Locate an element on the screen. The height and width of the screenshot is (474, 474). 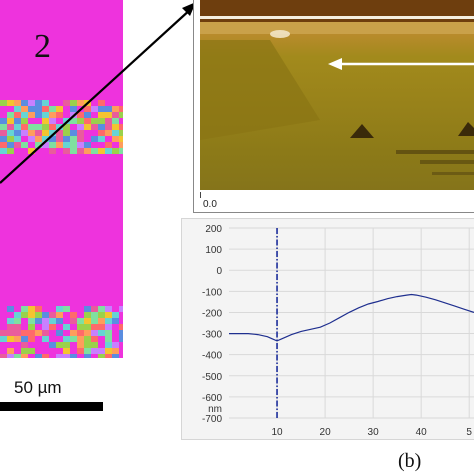
afm-bright-ledge is located at coordinates (337, 28).